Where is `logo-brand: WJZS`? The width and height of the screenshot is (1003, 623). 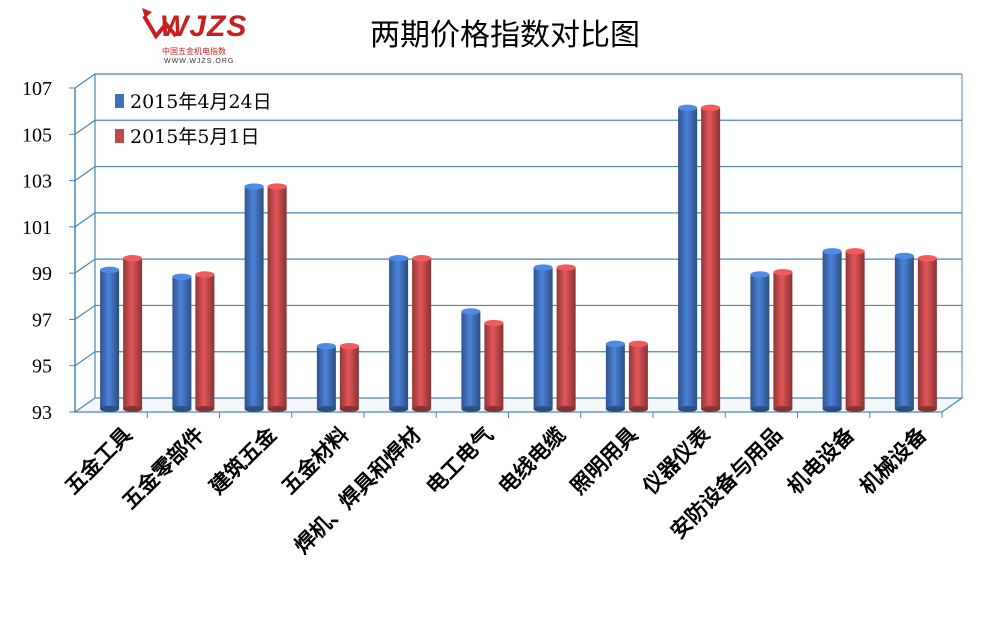 logo-brand: WJZS is located at coordinates (204, 26).